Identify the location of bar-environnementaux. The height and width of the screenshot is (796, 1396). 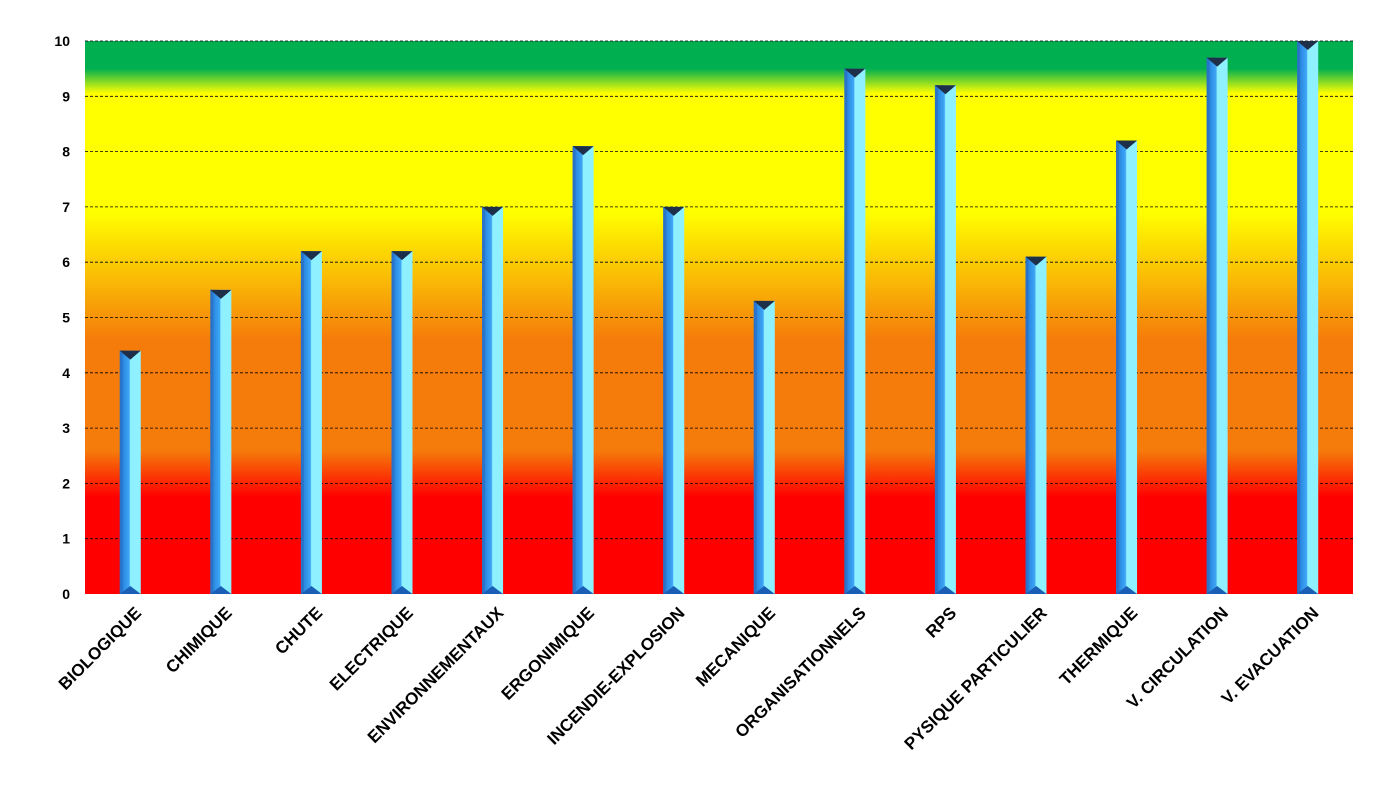
(493, 400).